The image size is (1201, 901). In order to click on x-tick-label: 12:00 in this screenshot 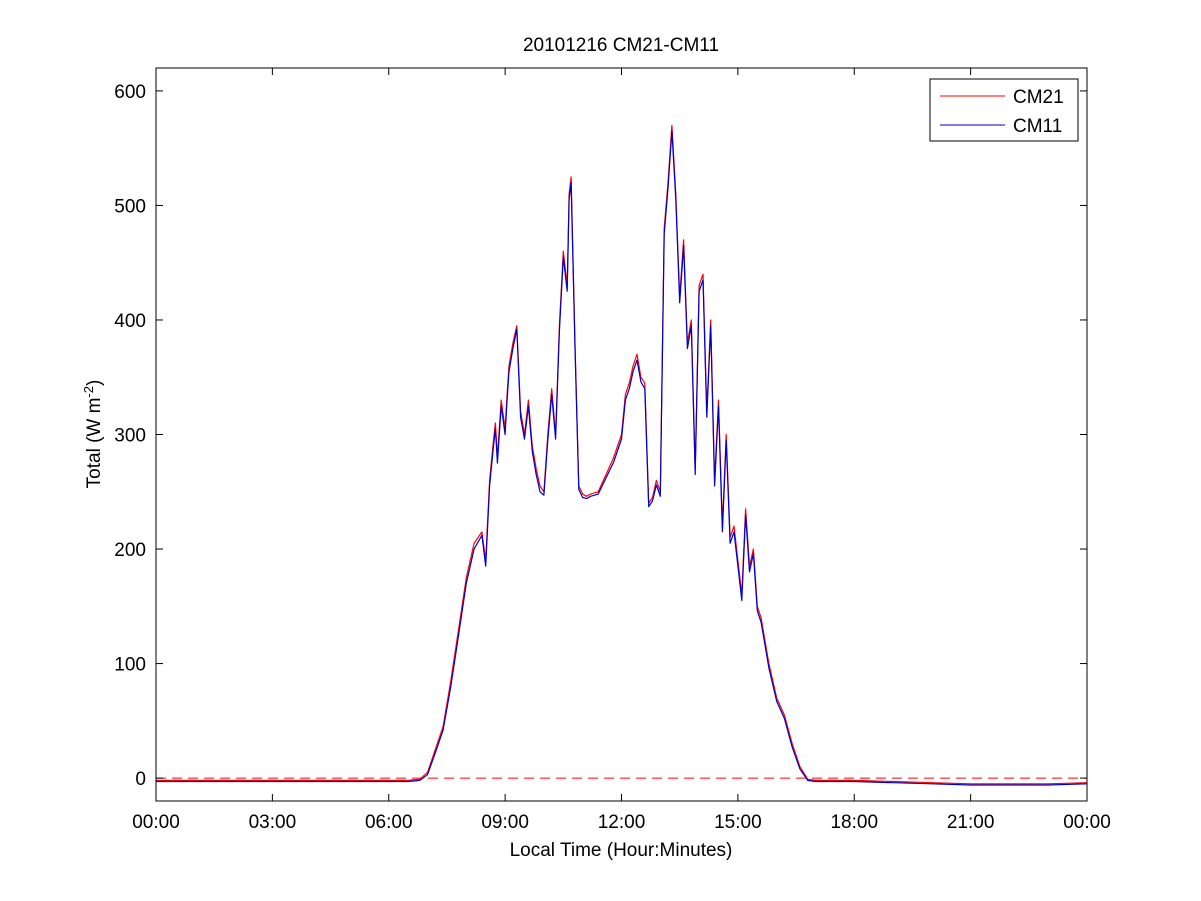, I will do `click(622, 822)`.